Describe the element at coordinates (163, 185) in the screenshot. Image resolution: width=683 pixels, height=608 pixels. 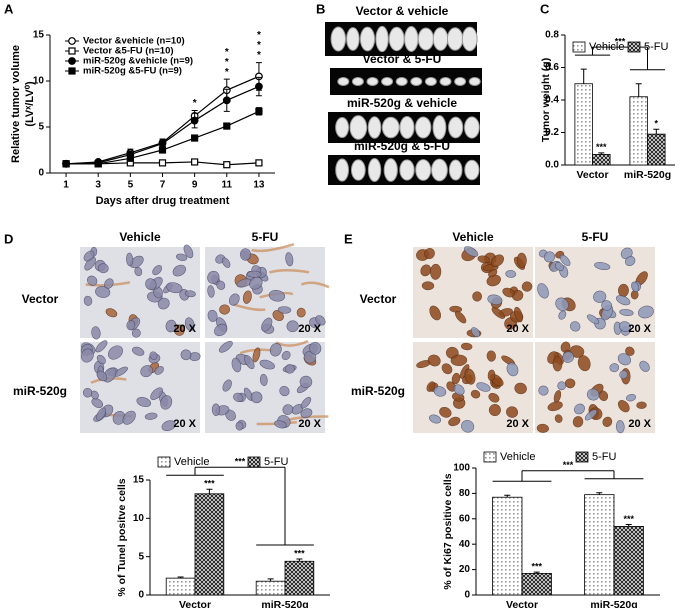
I see `x-tick-label: 7` at that location.